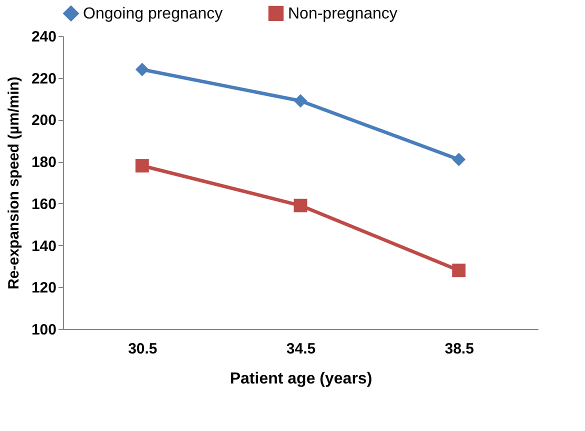 The width and height of the screenshot is (585, 431). What do you see at coordinates (43, 163) in the screenshot?
I see `y-tick-label: 180` at bounding box center [43, 163].